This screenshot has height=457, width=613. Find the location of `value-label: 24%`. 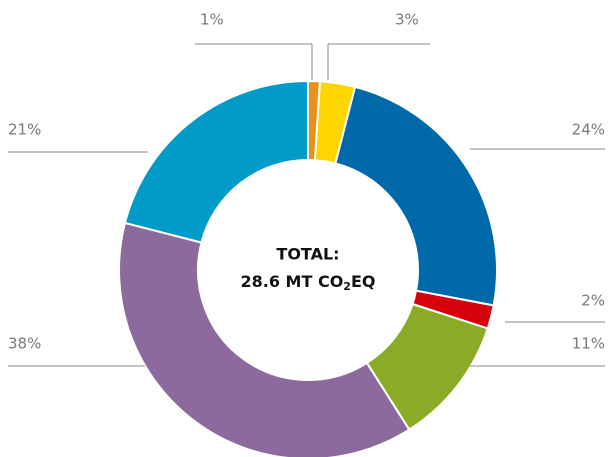

value-label: 24% is located at coordinates (588, 130).